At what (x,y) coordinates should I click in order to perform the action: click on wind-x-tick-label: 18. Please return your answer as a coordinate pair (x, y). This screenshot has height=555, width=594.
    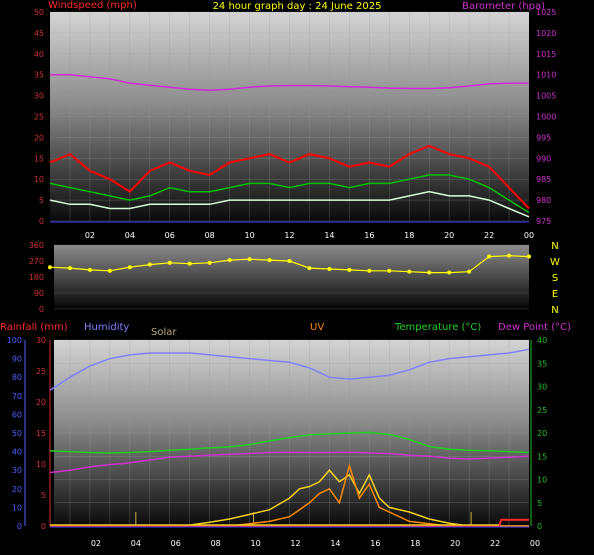
    Looking at the image, I should click on (409, 235).